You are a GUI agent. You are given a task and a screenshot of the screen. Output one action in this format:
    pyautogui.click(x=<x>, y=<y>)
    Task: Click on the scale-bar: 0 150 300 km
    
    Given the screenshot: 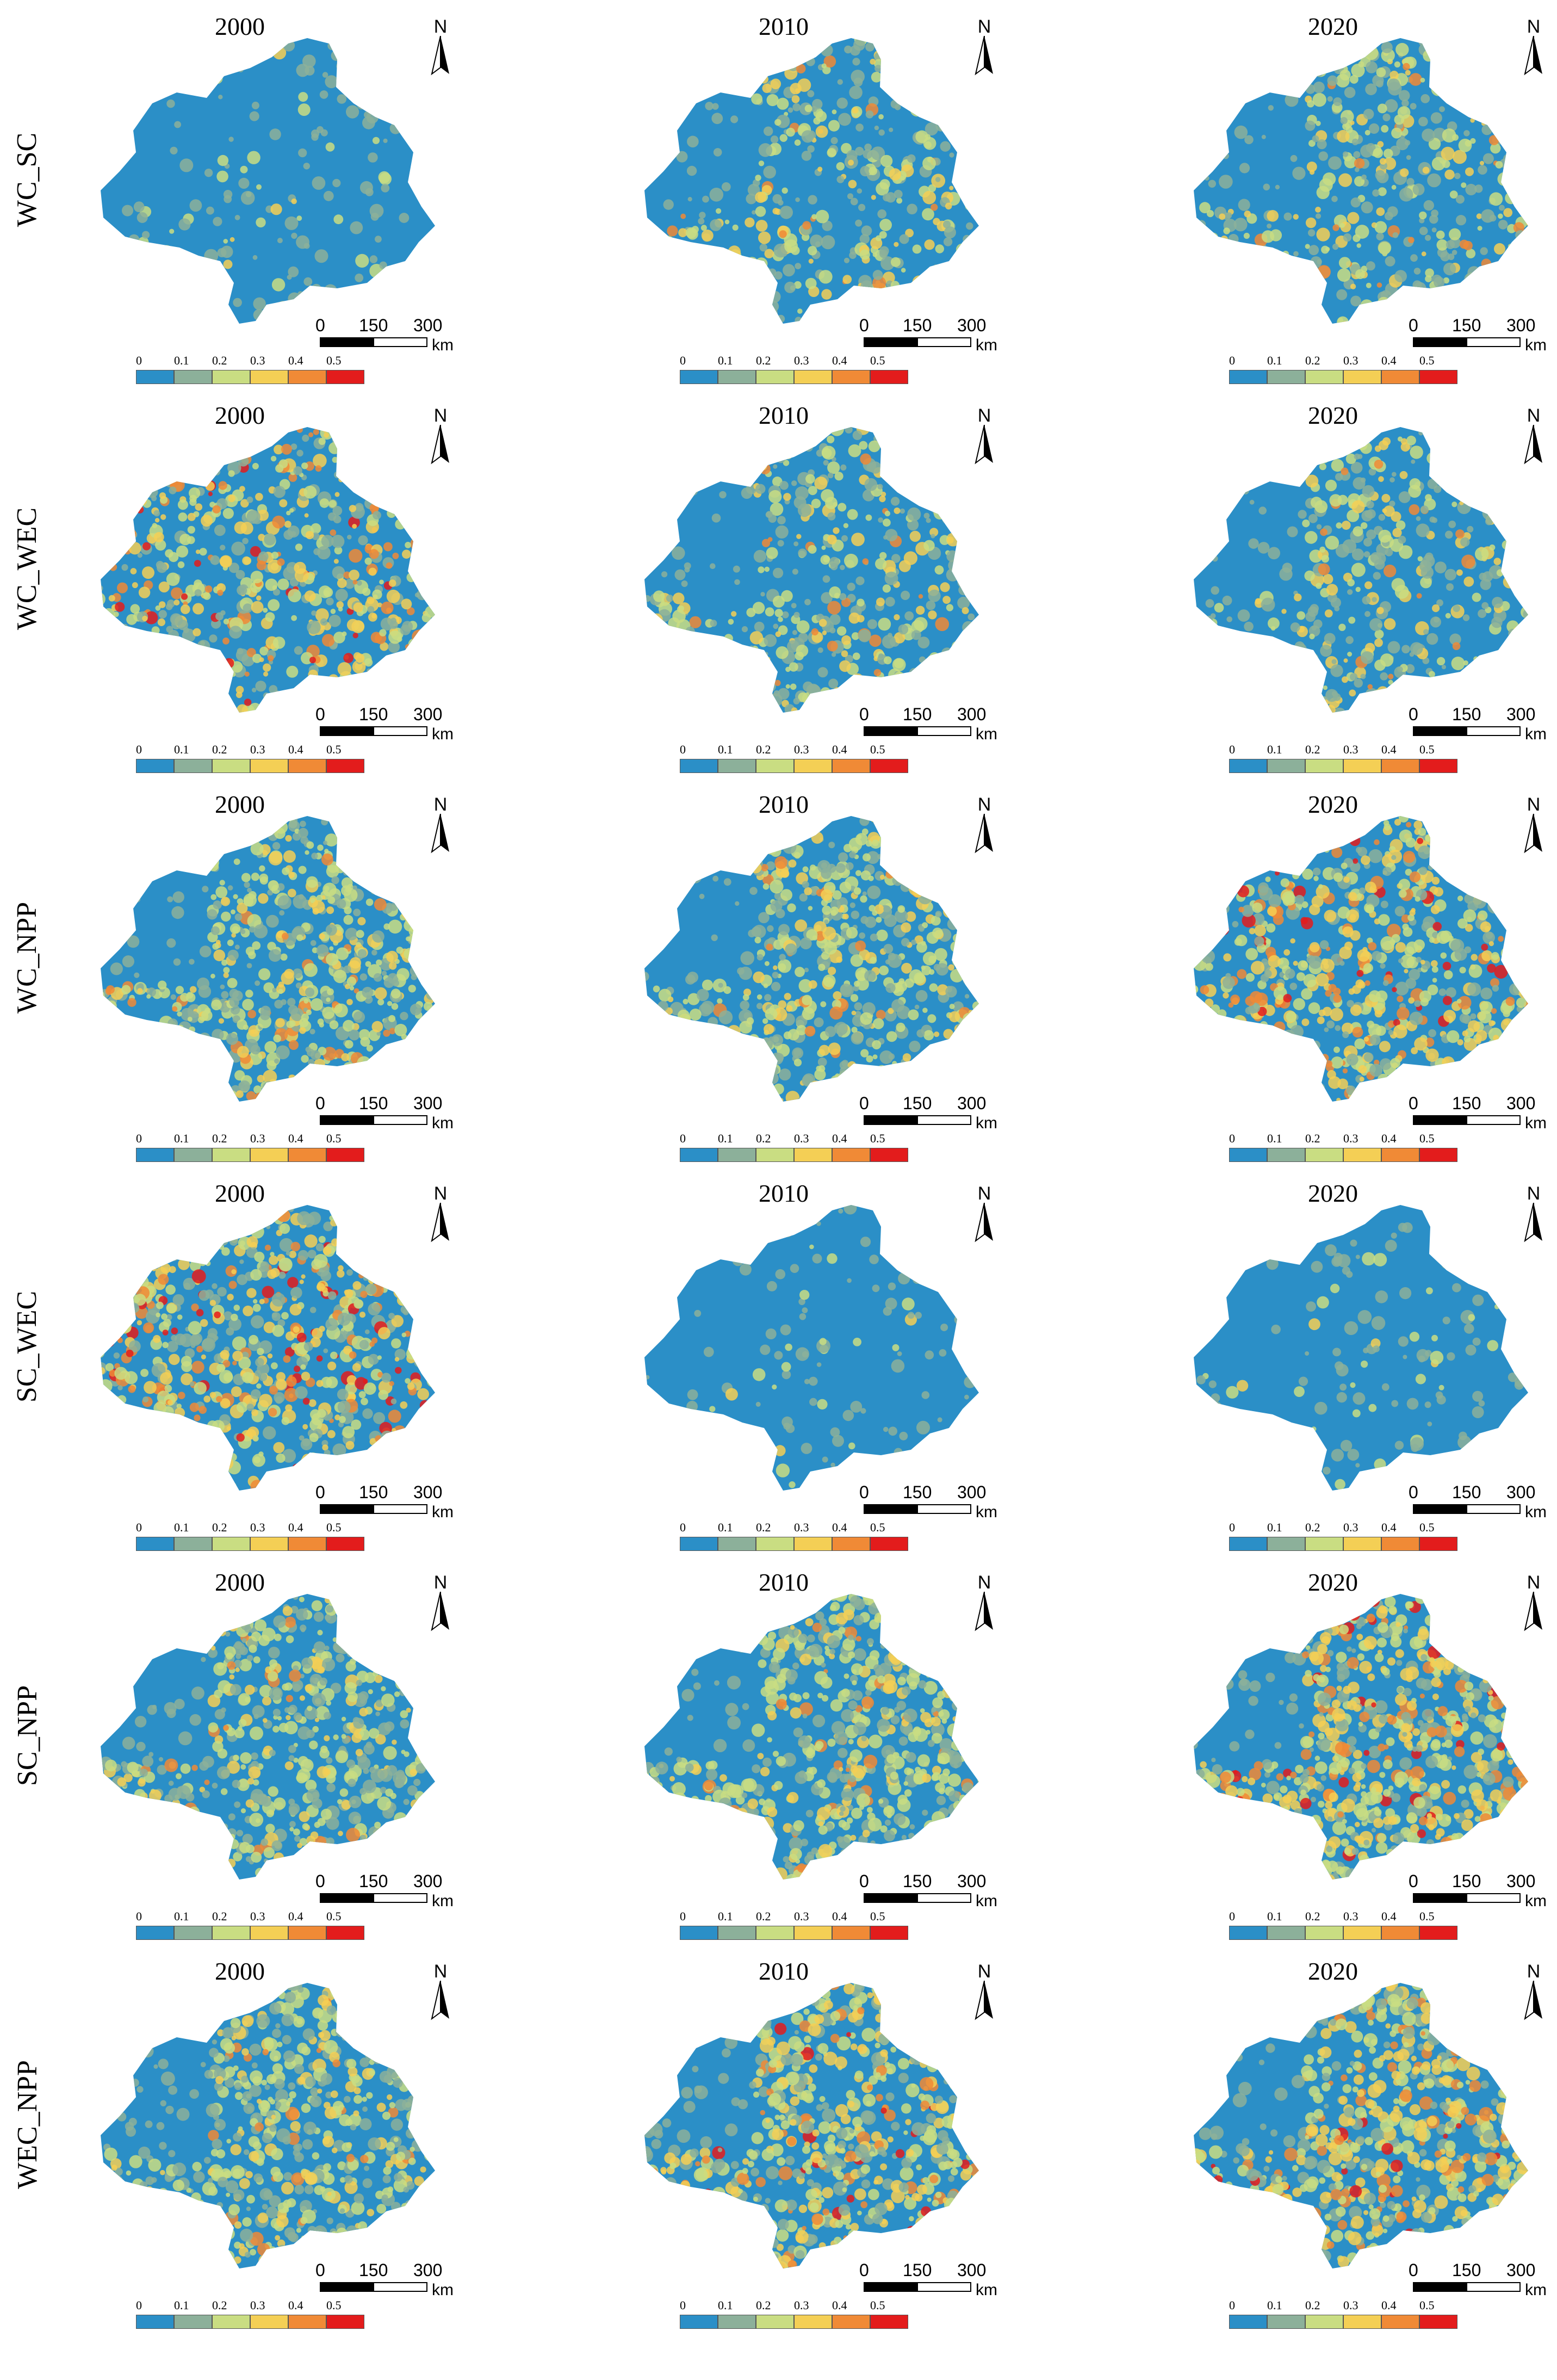 What is the action you would take?
    pyautogui.click(x=386, y=1501)
    